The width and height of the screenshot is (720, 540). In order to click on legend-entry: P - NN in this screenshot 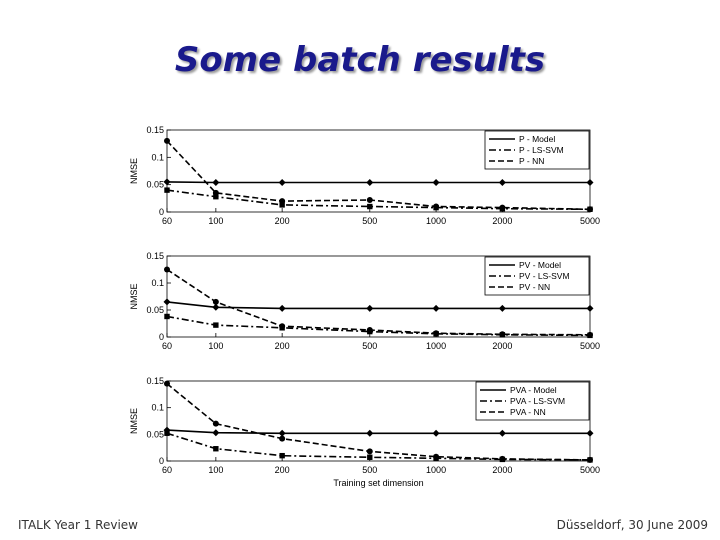, I will do `click(531, 161)`.